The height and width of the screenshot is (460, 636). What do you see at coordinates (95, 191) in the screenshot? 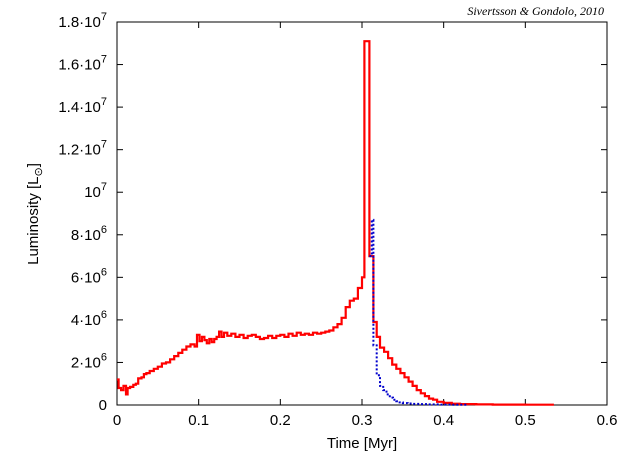
I see `y-tick-label: 107` at bounding box center [95, 191].